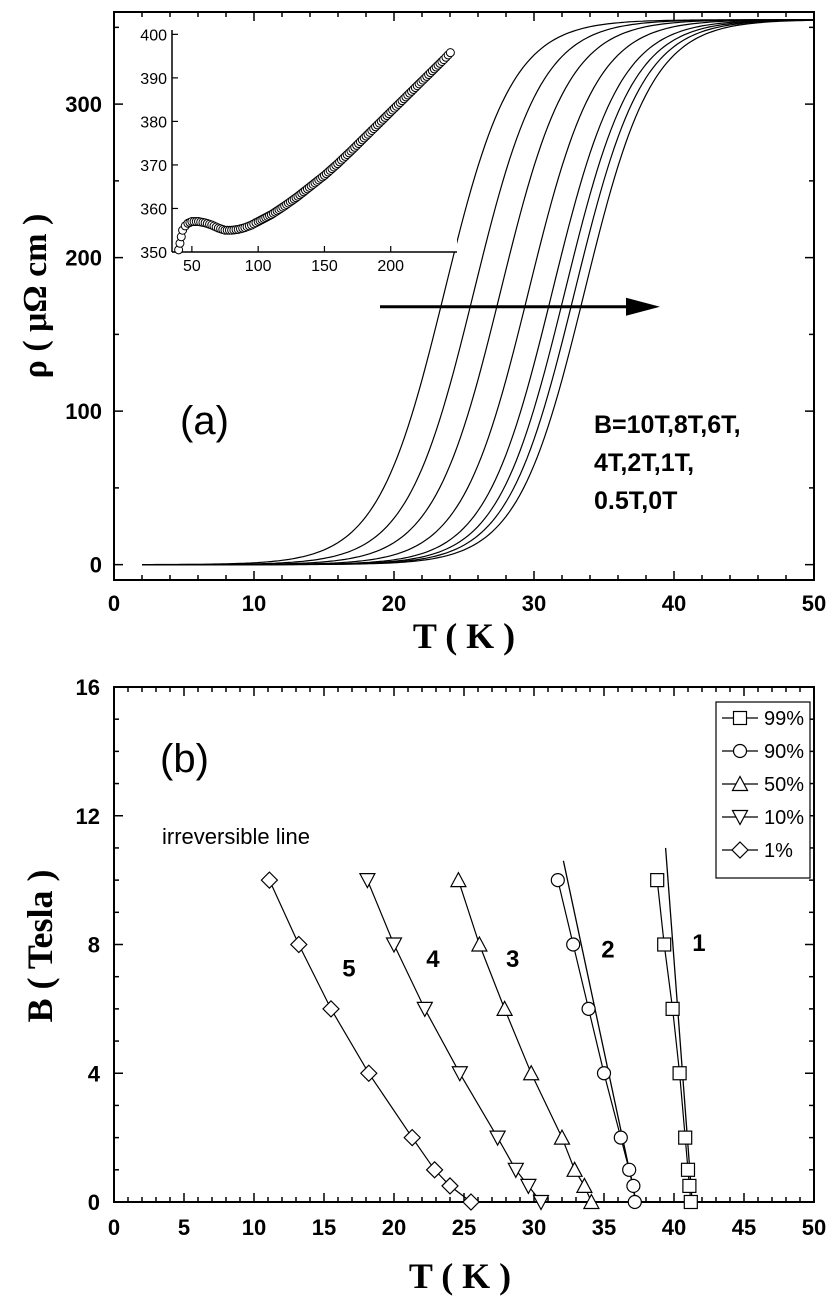  Describe the element at coordinates (524, 1041) in the screenshot. I see `series-line-50%` at that location.